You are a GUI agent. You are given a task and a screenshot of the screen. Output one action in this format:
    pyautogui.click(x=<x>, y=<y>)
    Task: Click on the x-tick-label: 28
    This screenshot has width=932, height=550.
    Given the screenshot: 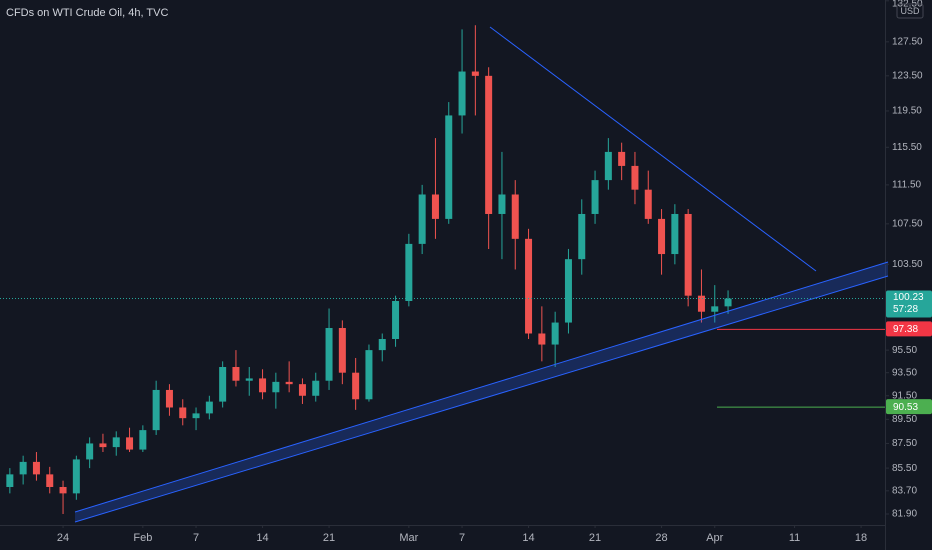 What is the action you would take?
    pyautogui.click(x=661, y=538)
    